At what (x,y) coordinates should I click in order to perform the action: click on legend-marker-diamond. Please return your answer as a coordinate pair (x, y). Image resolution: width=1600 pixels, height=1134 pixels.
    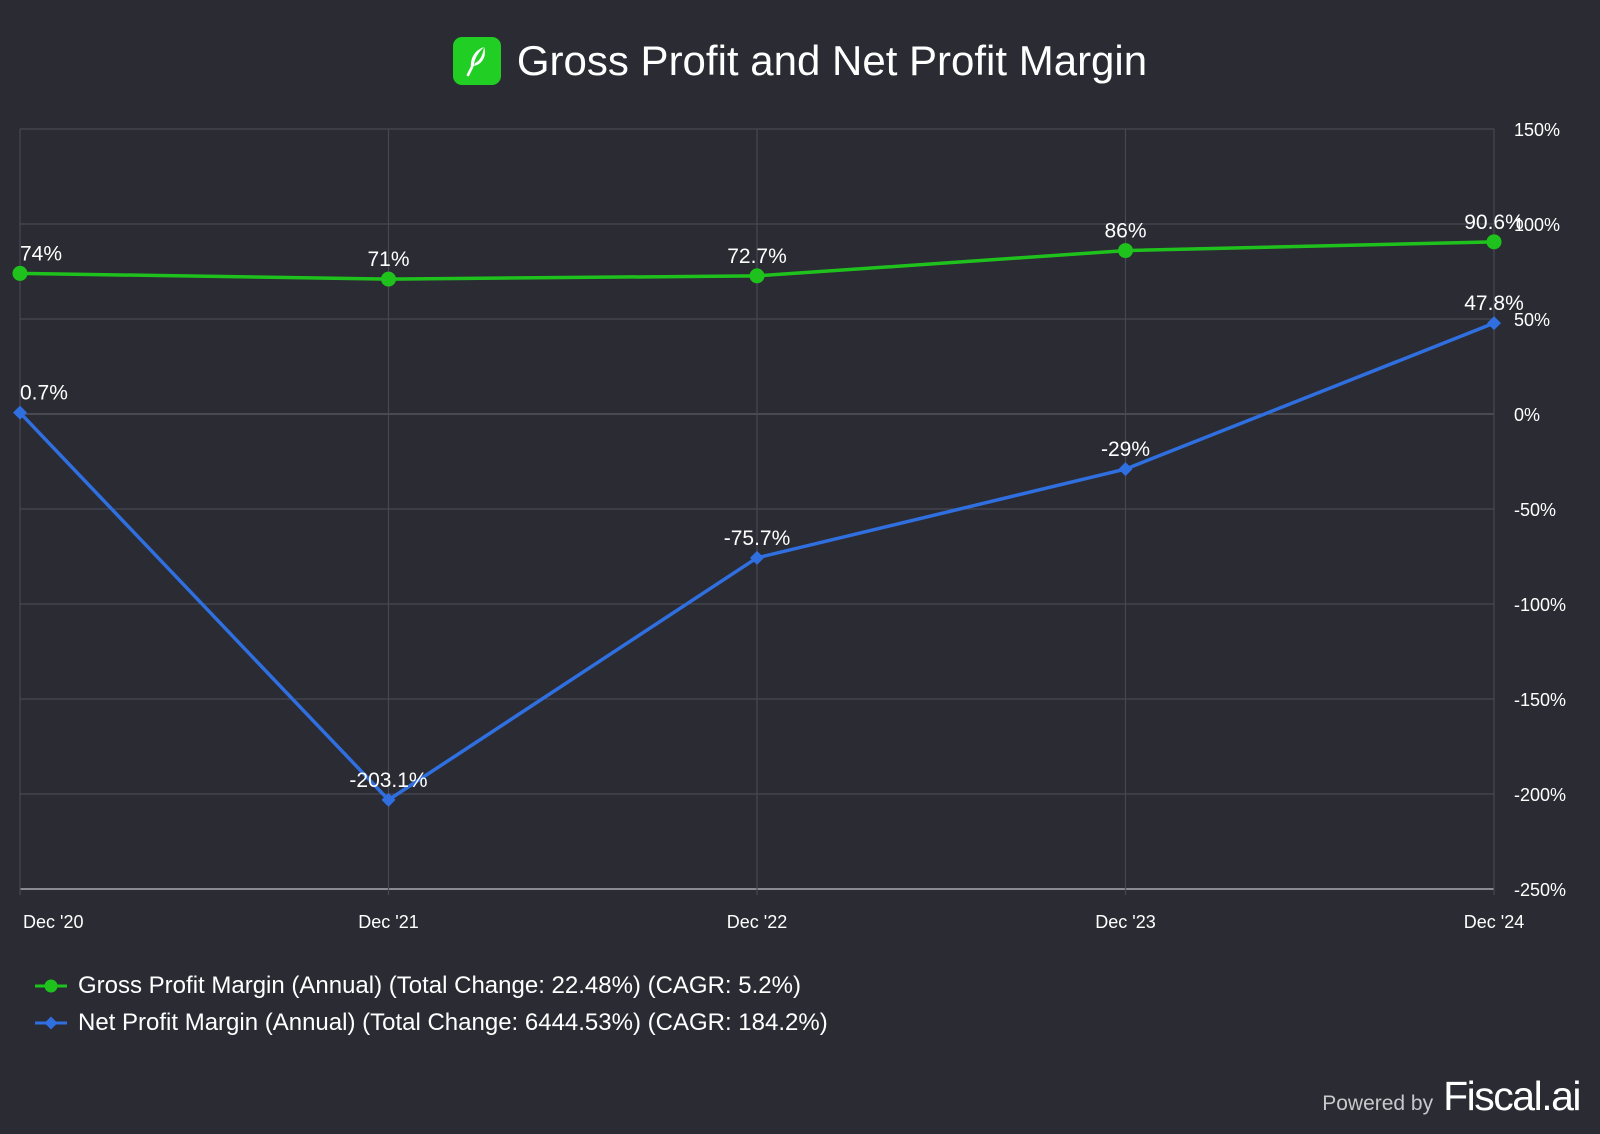
    Looking at the image, I should click on (51, 1023).